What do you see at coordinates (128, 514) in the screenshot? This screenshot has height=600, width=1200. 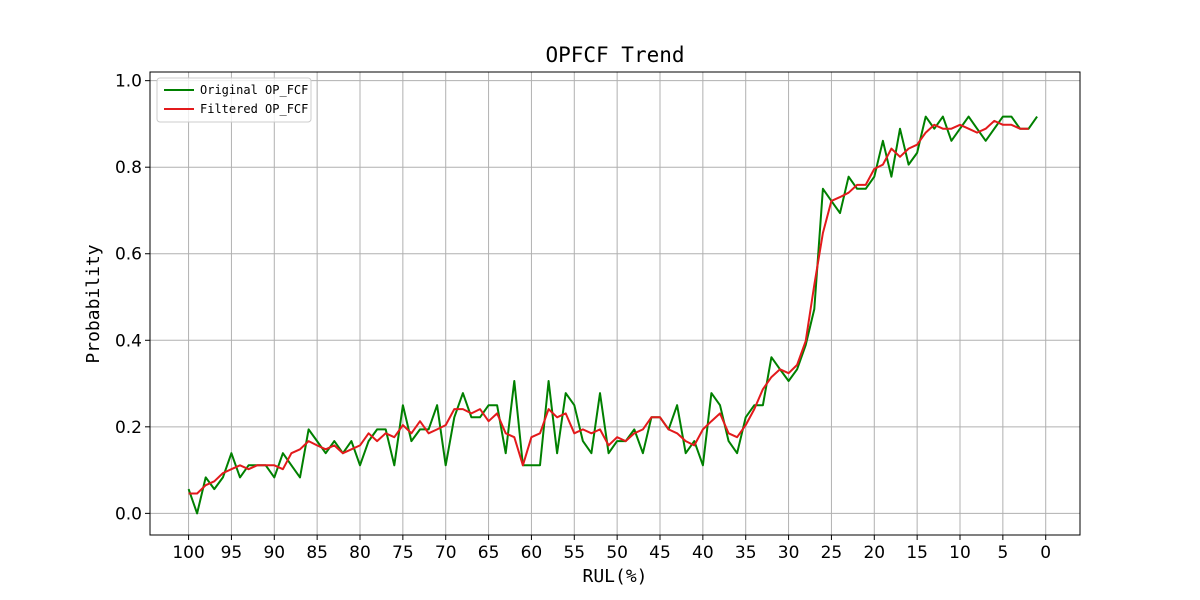 I see `y-tick-label: 0.0` at bounding box center [128, 514].